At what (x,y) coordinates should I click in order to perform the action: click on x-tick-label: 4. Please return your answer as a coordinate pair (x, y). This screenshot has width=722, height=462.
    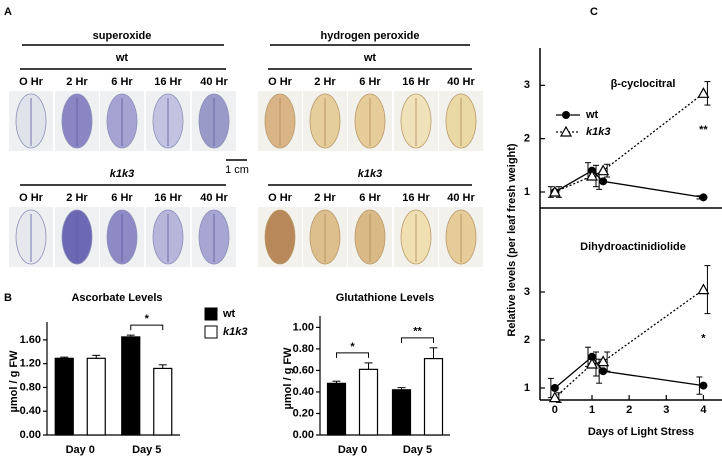
    Looking at the image, I should click on (703, 410).